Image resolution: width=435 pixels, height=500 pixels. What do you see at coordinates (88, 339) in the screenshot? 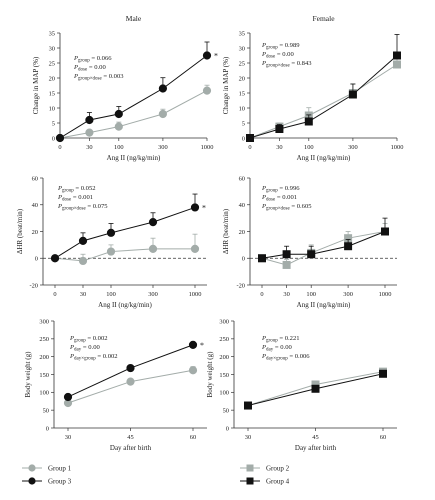
I see `p-value-annotation: Pgroup = 0.002` at bounding box center [88, 339].